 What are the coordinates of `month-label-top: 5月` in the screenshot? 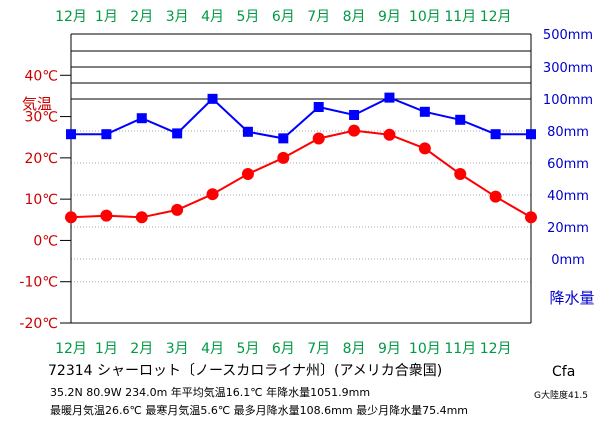 It's located at (247, 17).